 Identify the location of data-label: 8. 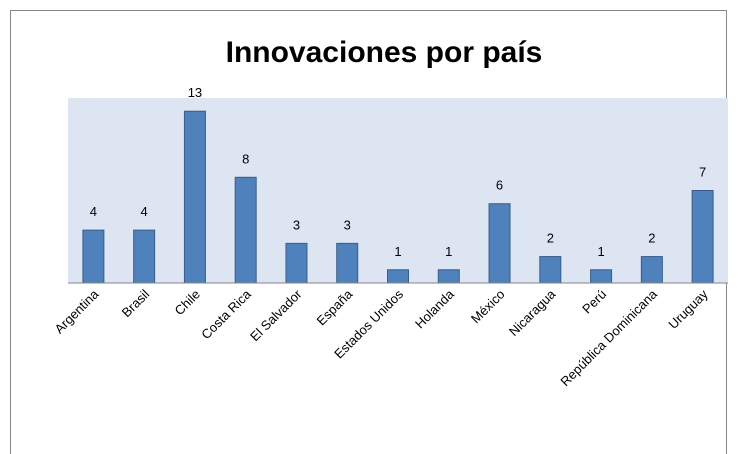
(245, 158).